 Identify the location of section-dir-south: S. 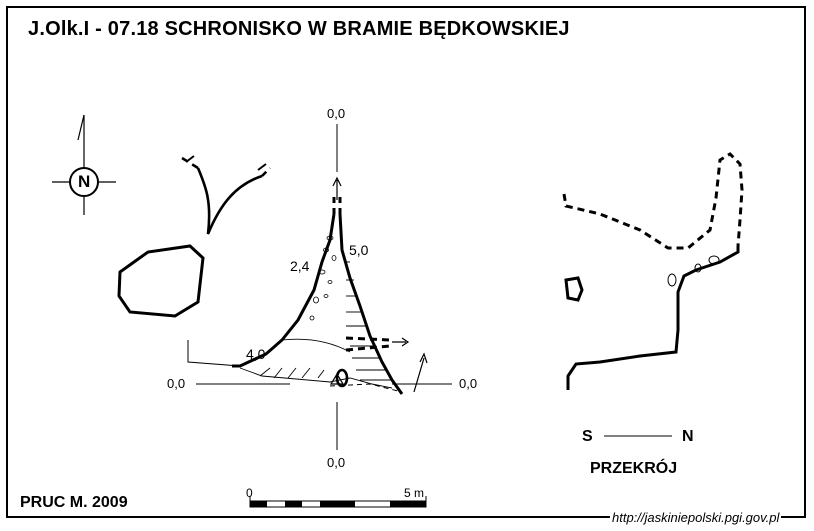
(587, 436).